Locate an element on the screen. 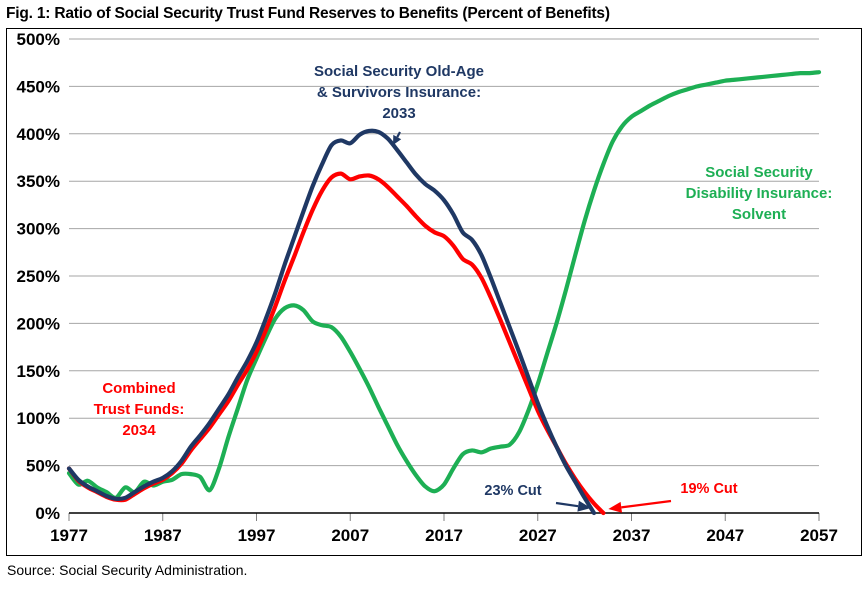 The image size is (868, 589). combined-cut-arrow-arrowhead is located at coordinates (615, 507).